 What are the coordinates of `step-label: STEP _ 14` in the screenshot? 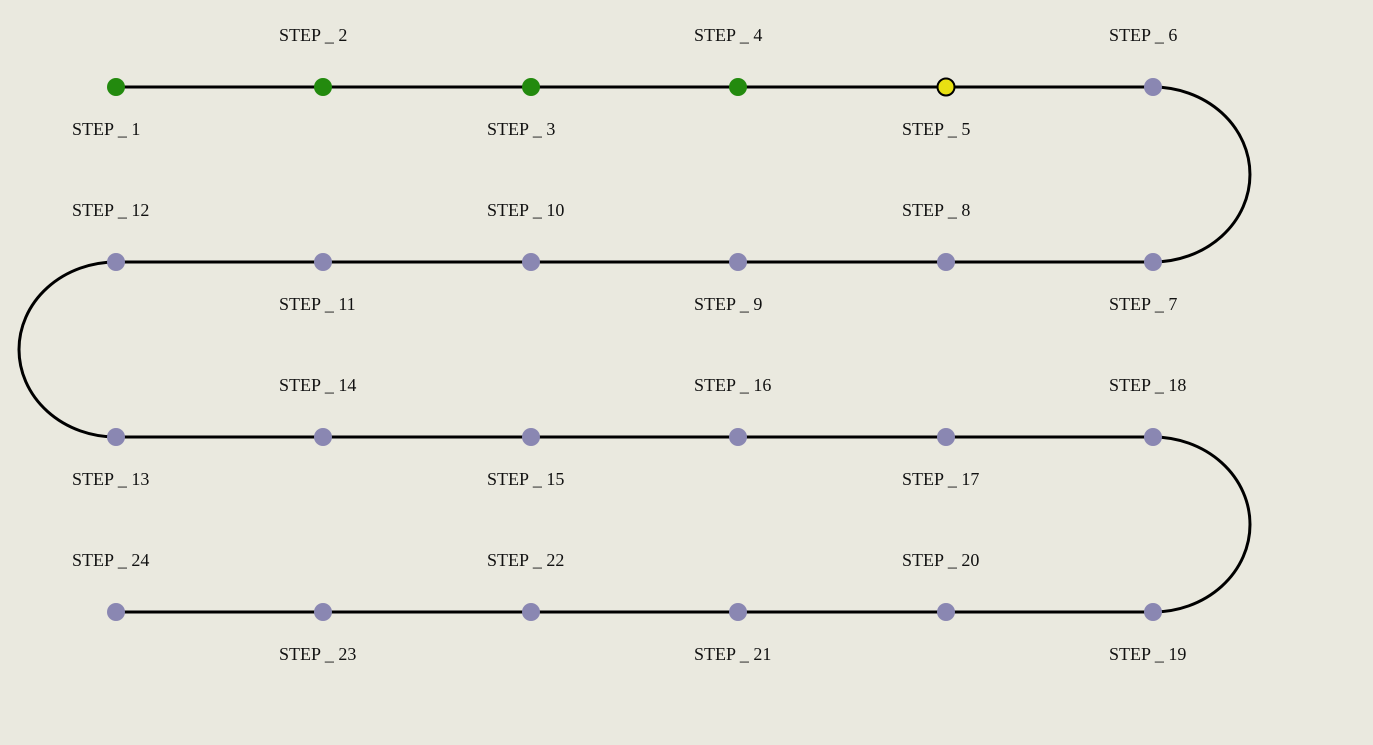 It's located at (317, 385).